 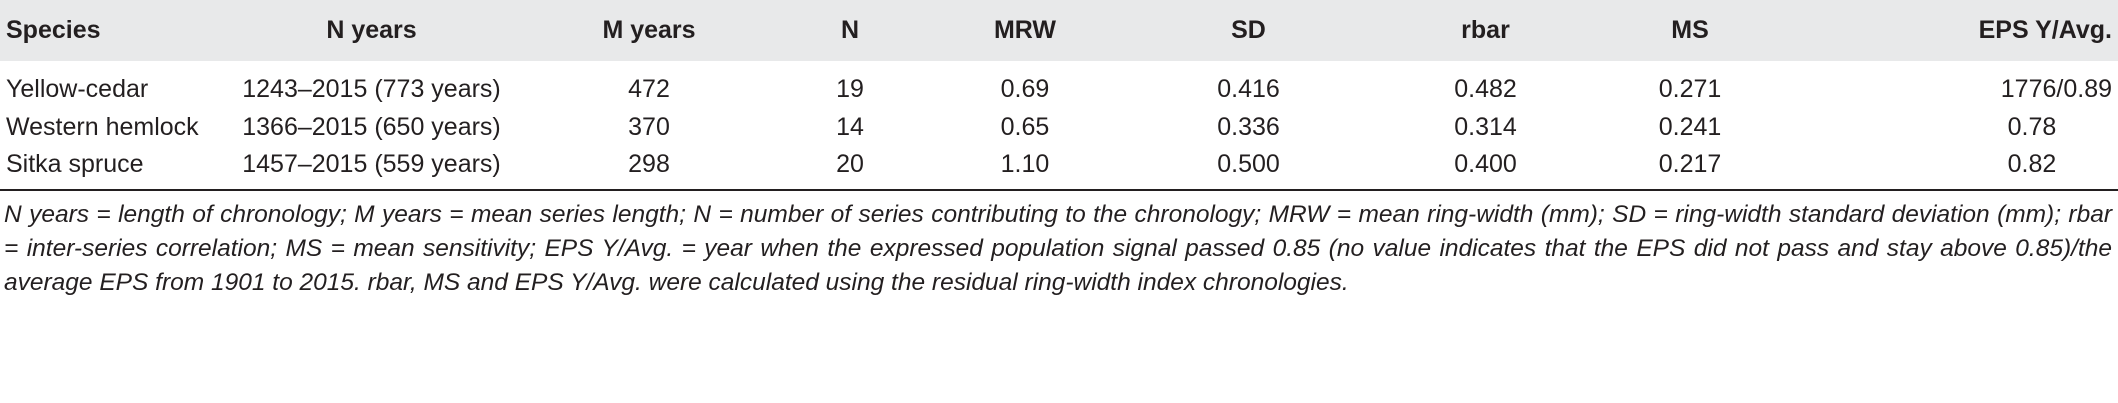 What do you see at coordinates (649, 163) in the screenshot?
I see `cell-m-years: 298` at bounding box center [649, 163].